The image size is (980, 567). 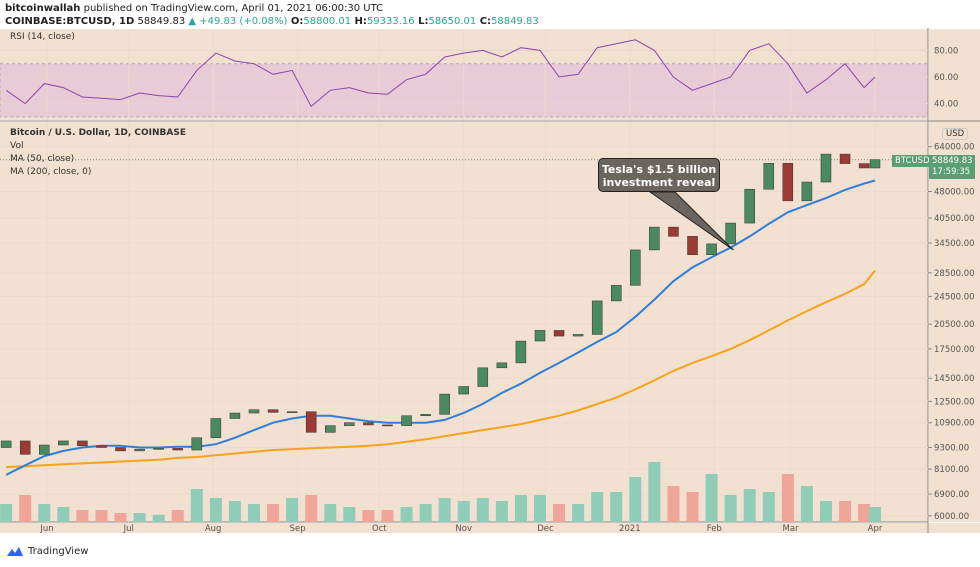 I want to click on time-tick-label: Jun, so click(x=46, y=529).